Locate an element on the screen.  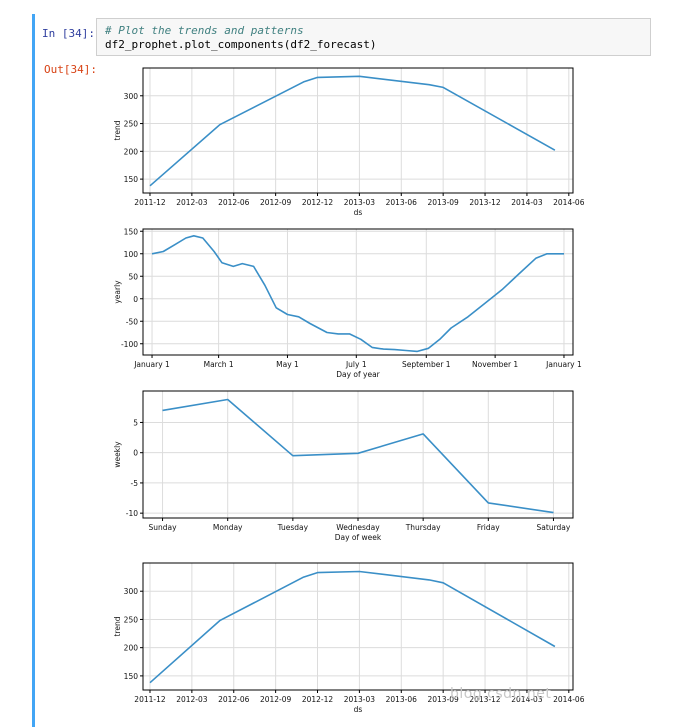
y-tick-label: 50 is located at coordinates (133, 276).